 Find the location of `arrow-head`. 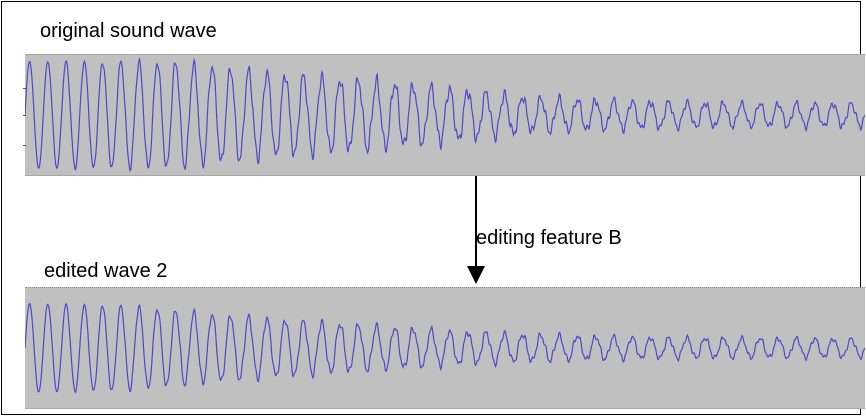

arrow-head is located at coordinates (476, 275).